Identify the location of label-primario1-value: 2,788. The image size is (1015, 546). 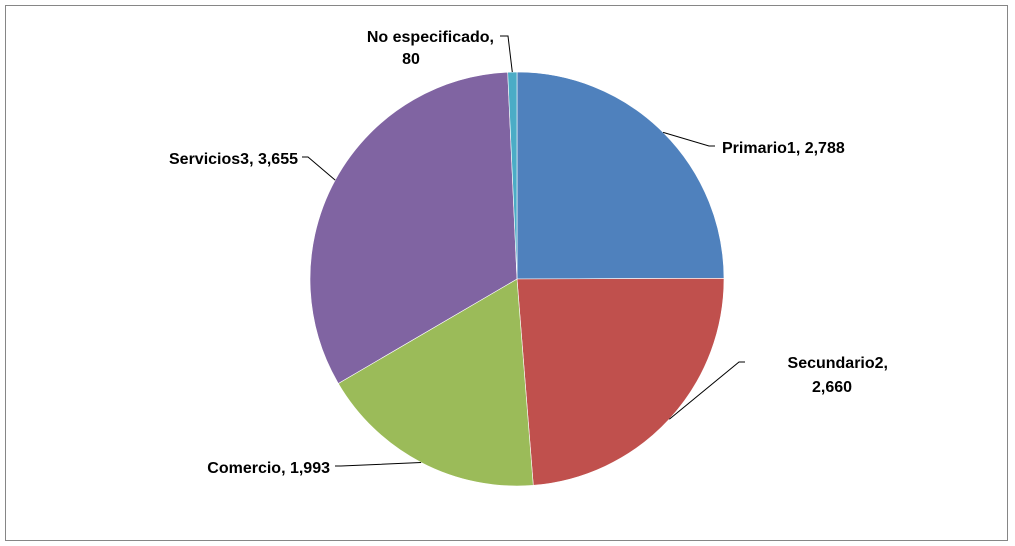
(825, 148).